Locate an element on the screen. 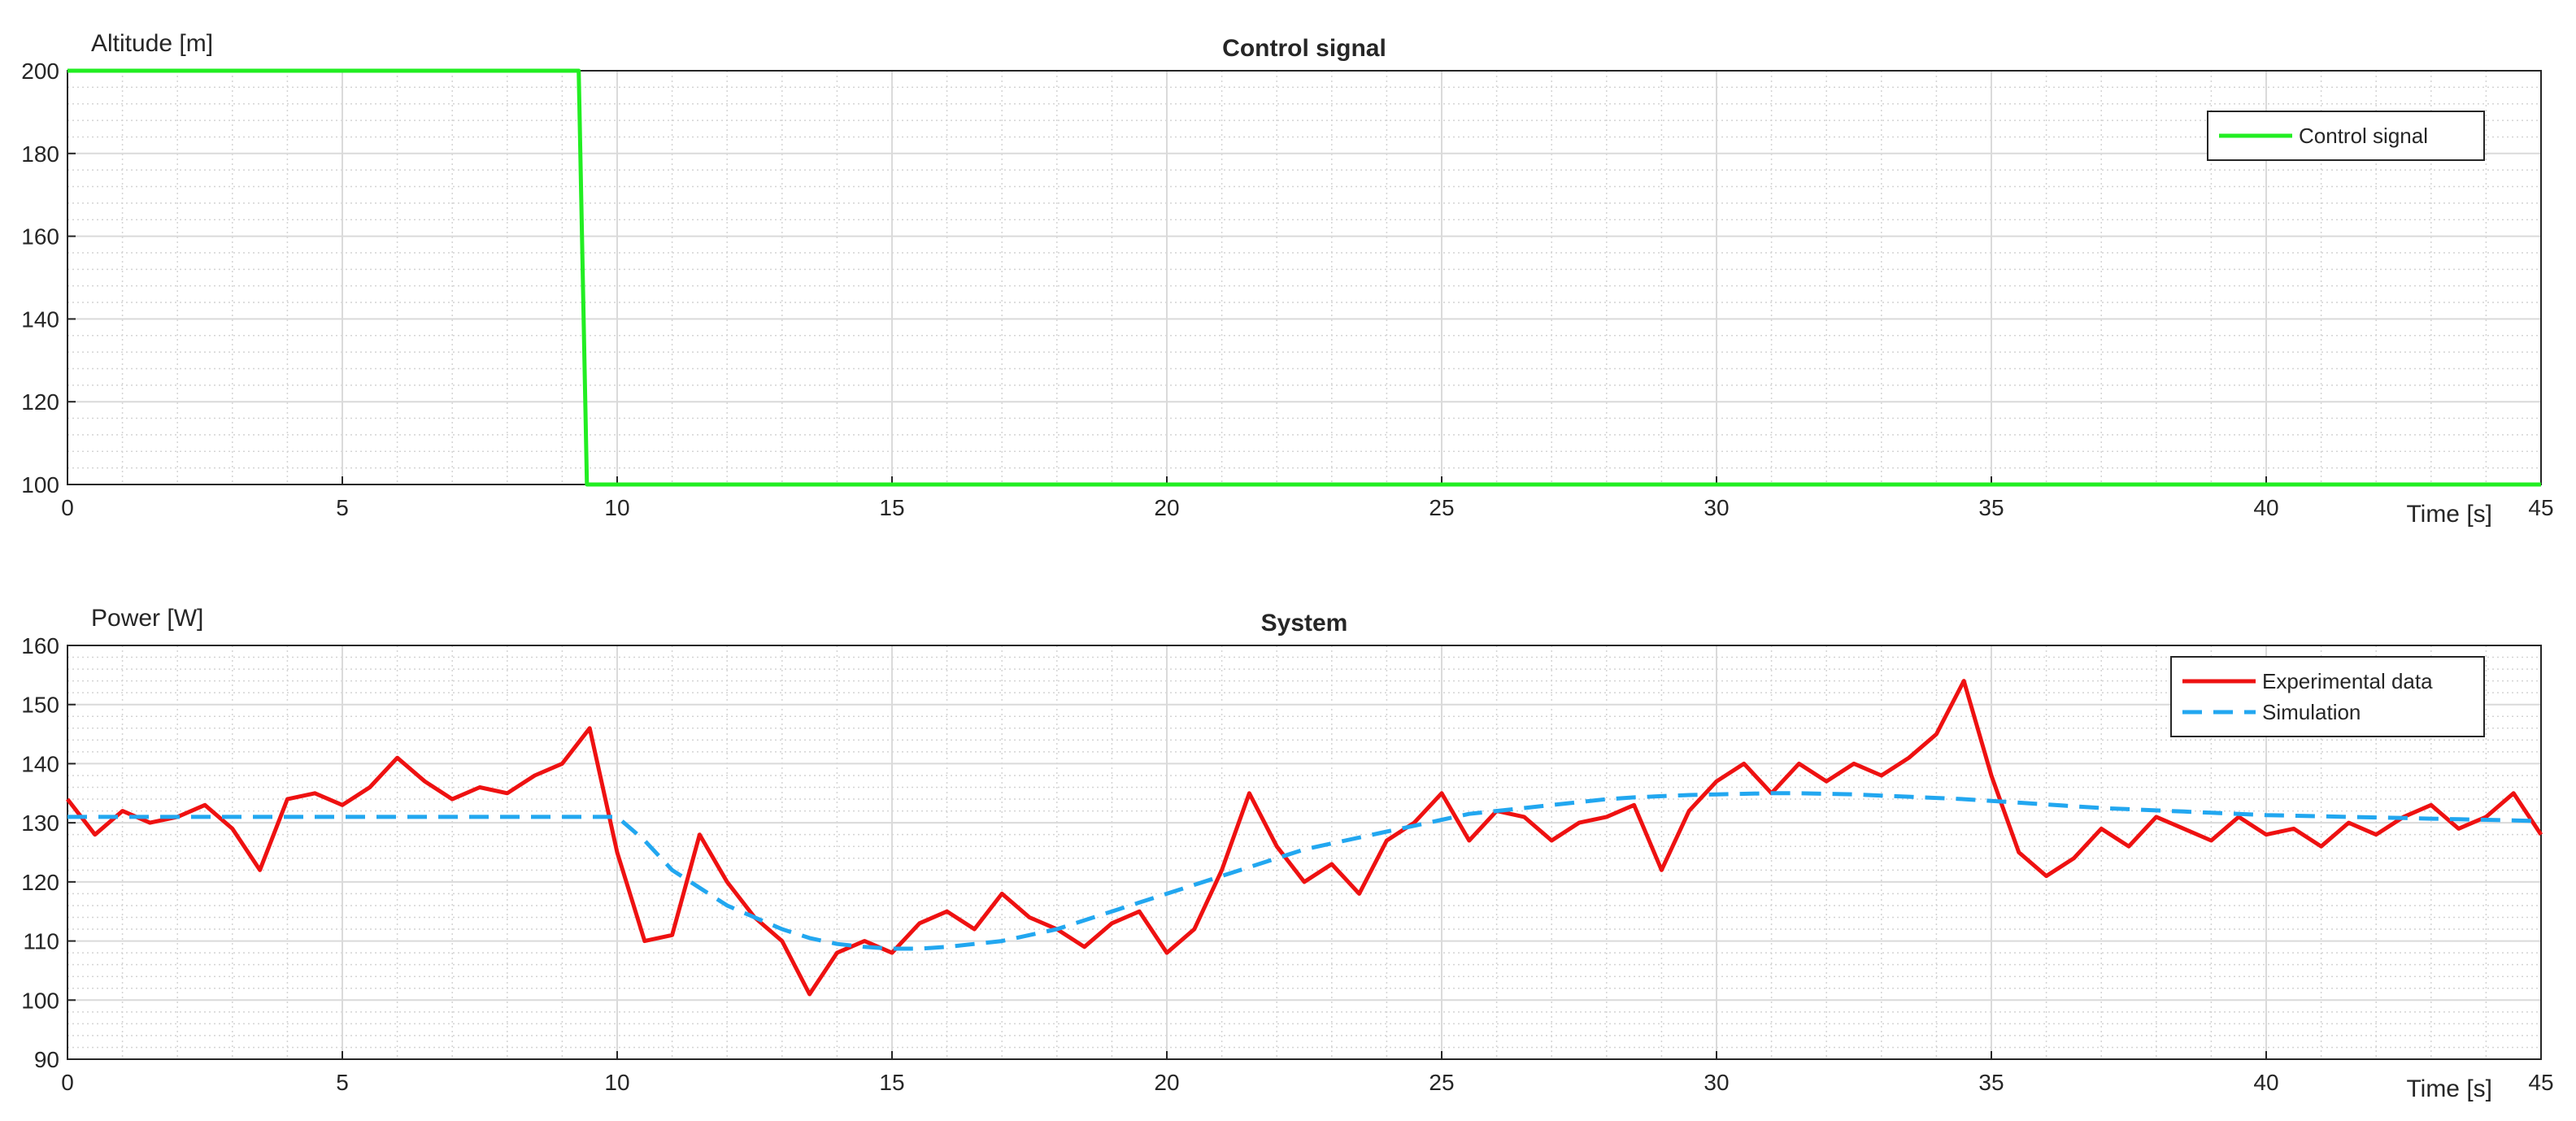 The height and width of the screenshot is (1121, 2576). y-tick-label: 130 is located at coordinates (40, 823).